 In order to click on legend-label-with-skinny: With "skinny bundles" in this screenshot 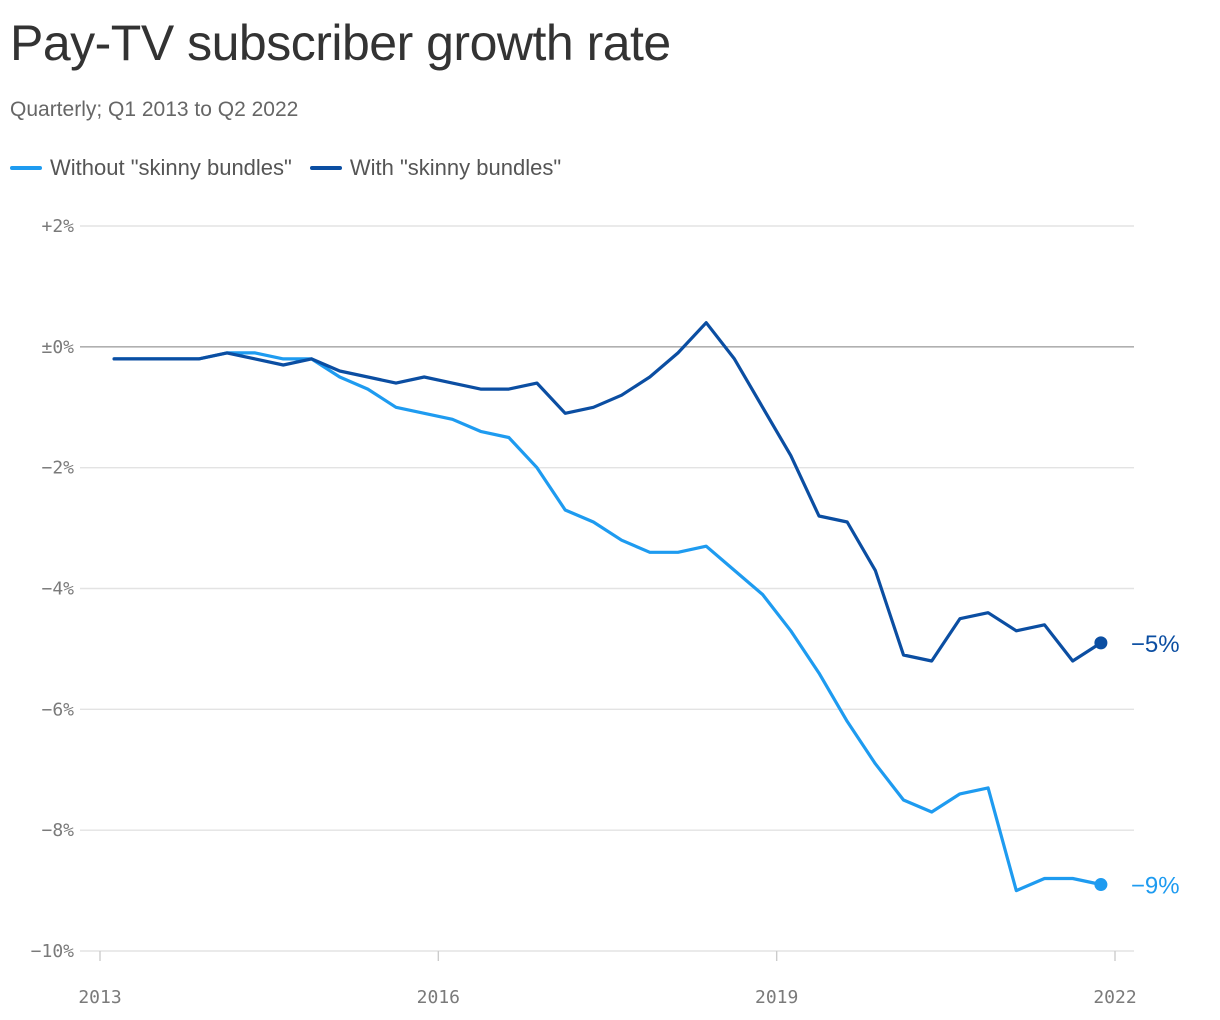, I will do `click(455, 167)`.